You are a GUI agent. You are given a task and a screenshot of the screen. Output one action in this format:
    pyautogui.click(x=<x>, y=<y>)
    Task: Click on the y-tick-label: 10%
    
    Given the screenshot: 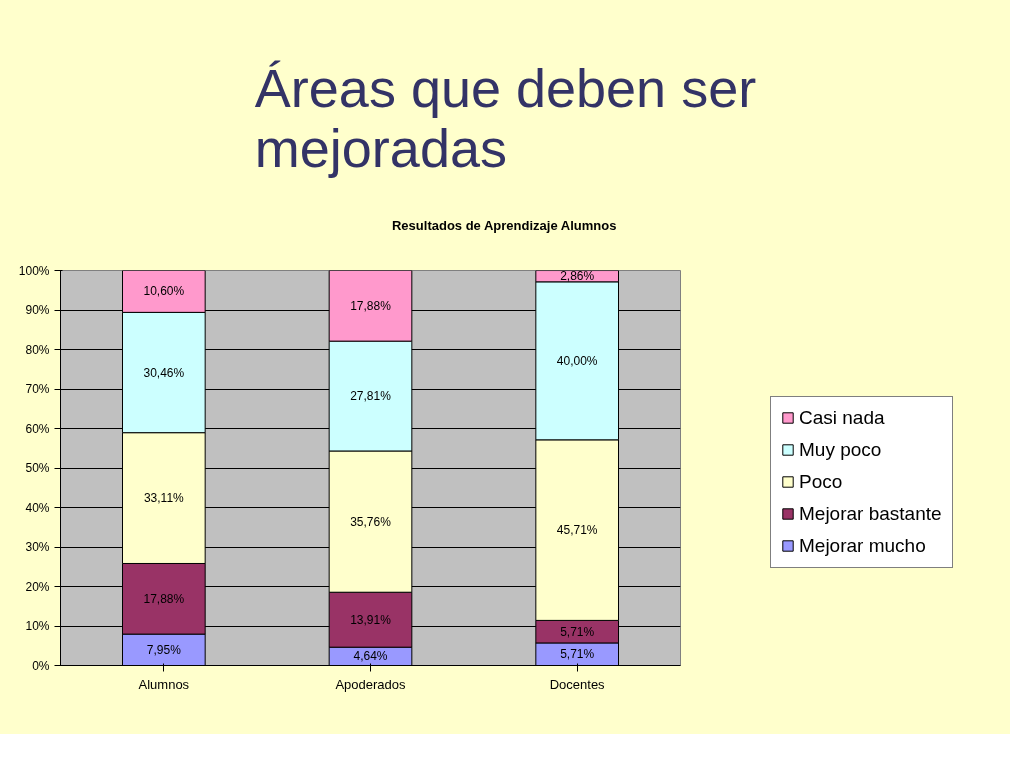 What is the action you would take?
    pyautogui.click(x=37, y=626)
    